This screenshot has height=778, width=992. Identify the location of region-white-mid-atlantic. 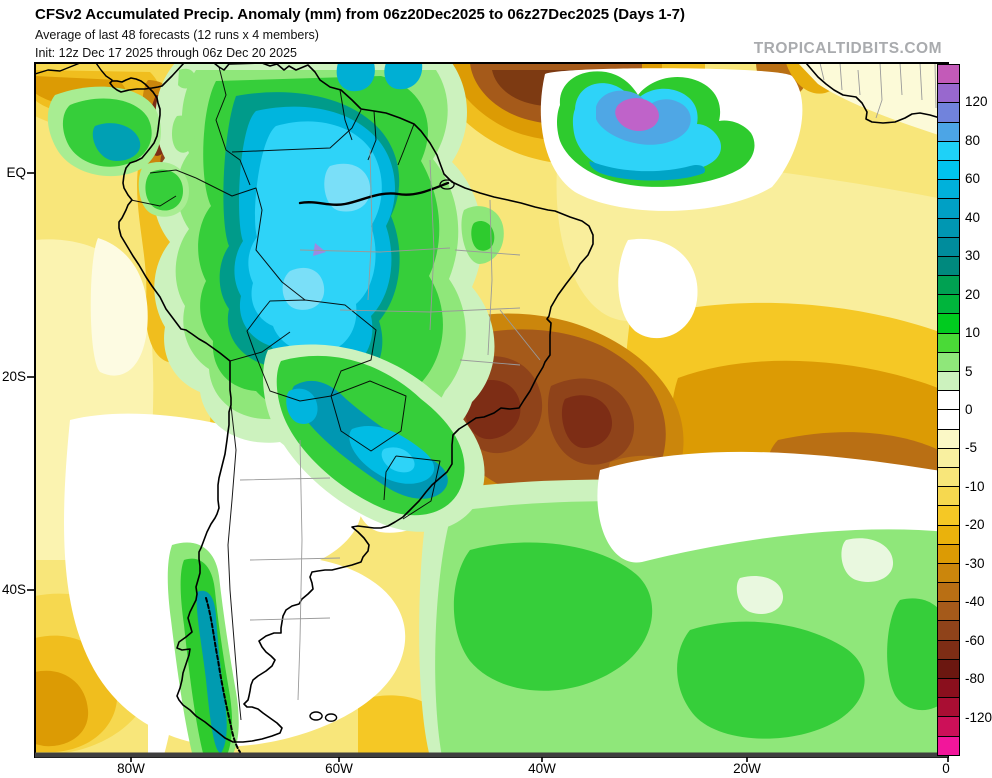
(772, 507).